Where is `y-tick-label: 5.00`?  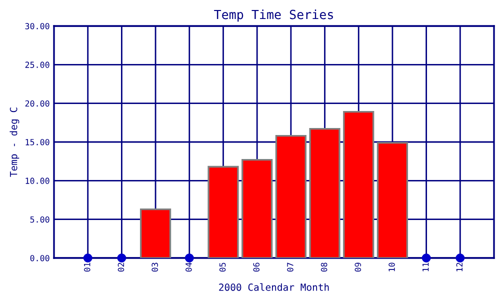 y-tick-label: 5.00 is located at coordinates (40, 219).